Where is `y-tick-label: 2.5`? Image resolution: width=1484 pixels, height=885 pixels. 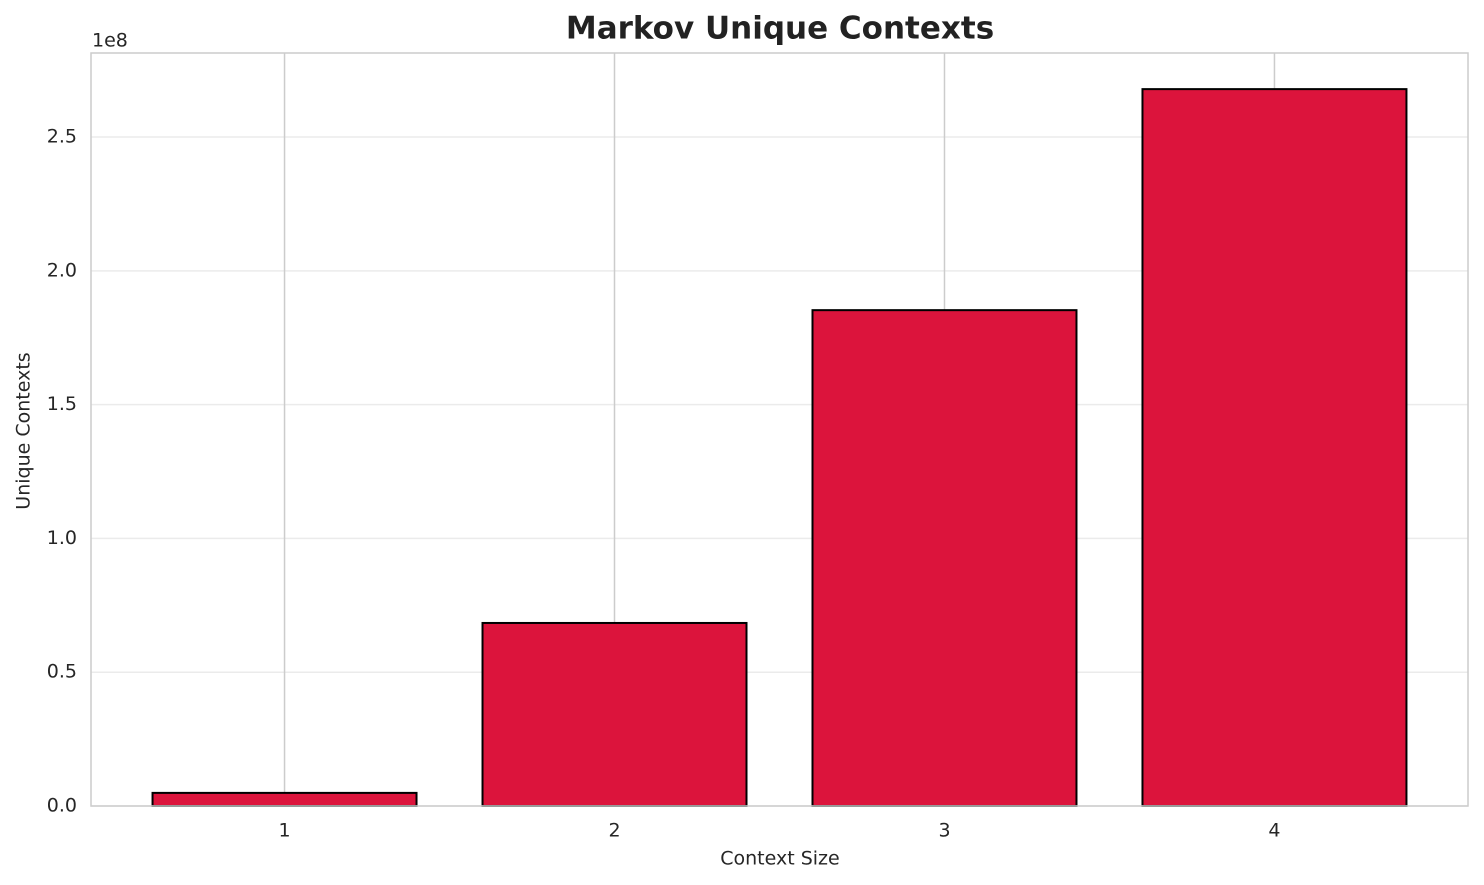
y-tick-label: 2.5 is located at coordinates (62, 137).